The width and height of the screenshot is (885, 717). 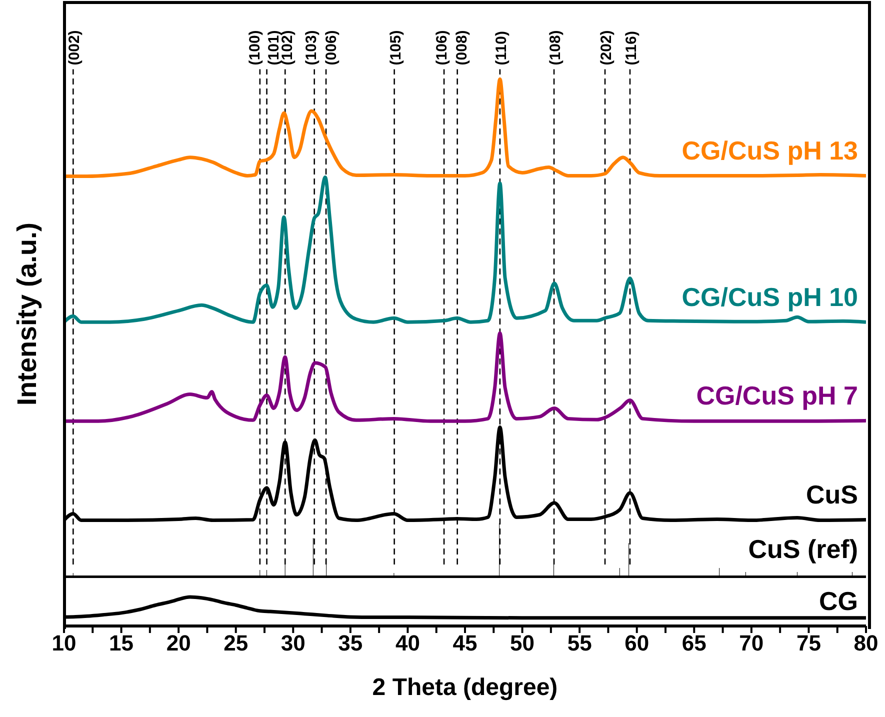 I want to click on text: (116), so click(x=631, y=48).